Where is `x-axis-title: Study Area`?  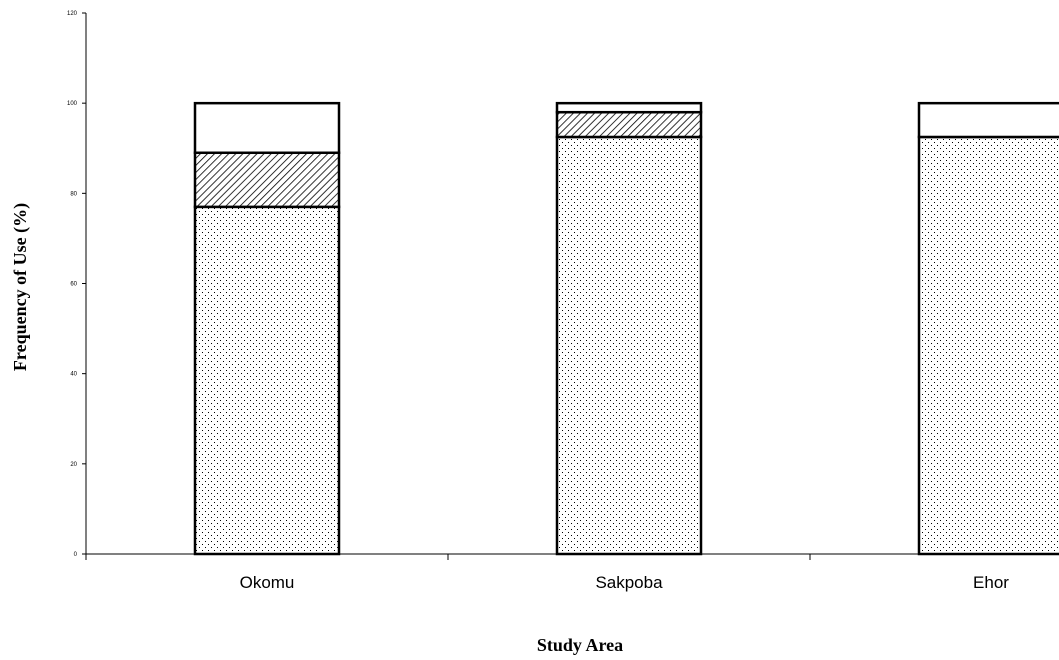
x-axis-title: Study Area is located at coordinates (580, 645).